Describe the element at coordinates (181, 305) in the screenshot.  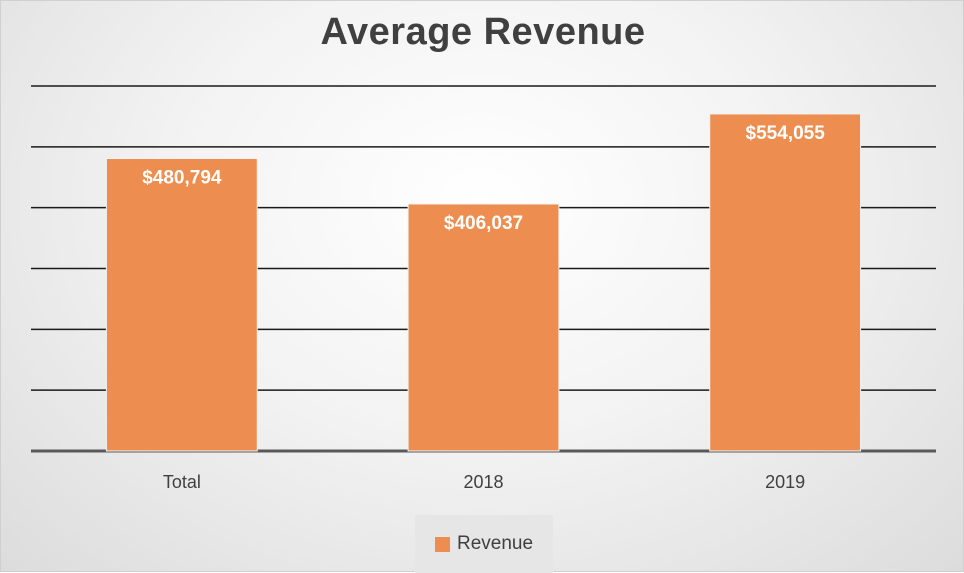
I see `bar-total` at that location.